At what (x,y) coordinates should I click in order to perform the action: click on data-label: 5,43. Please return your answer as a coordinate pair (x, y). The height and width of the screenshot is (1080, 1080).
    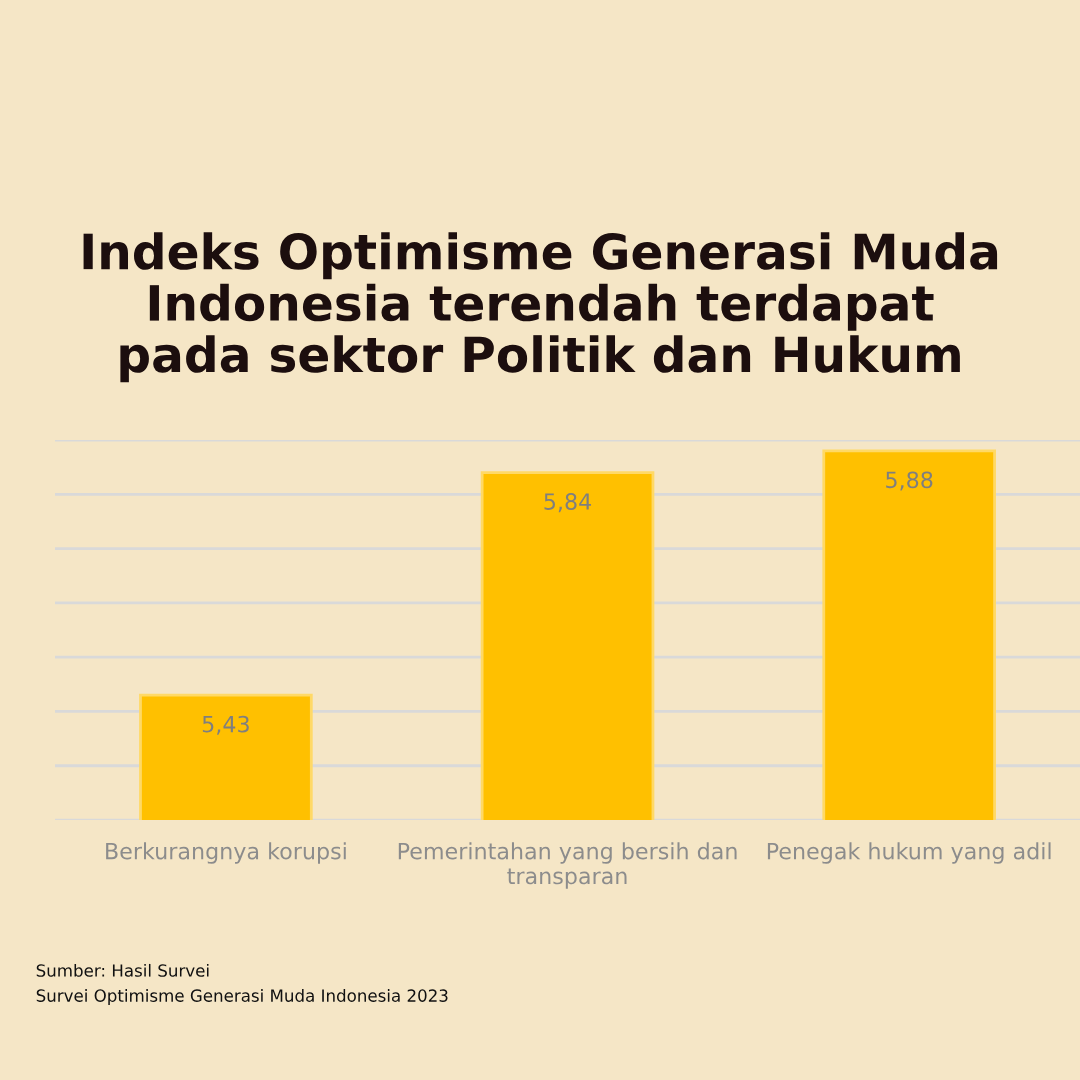
    Looking at the image, I should click on (225, 725).